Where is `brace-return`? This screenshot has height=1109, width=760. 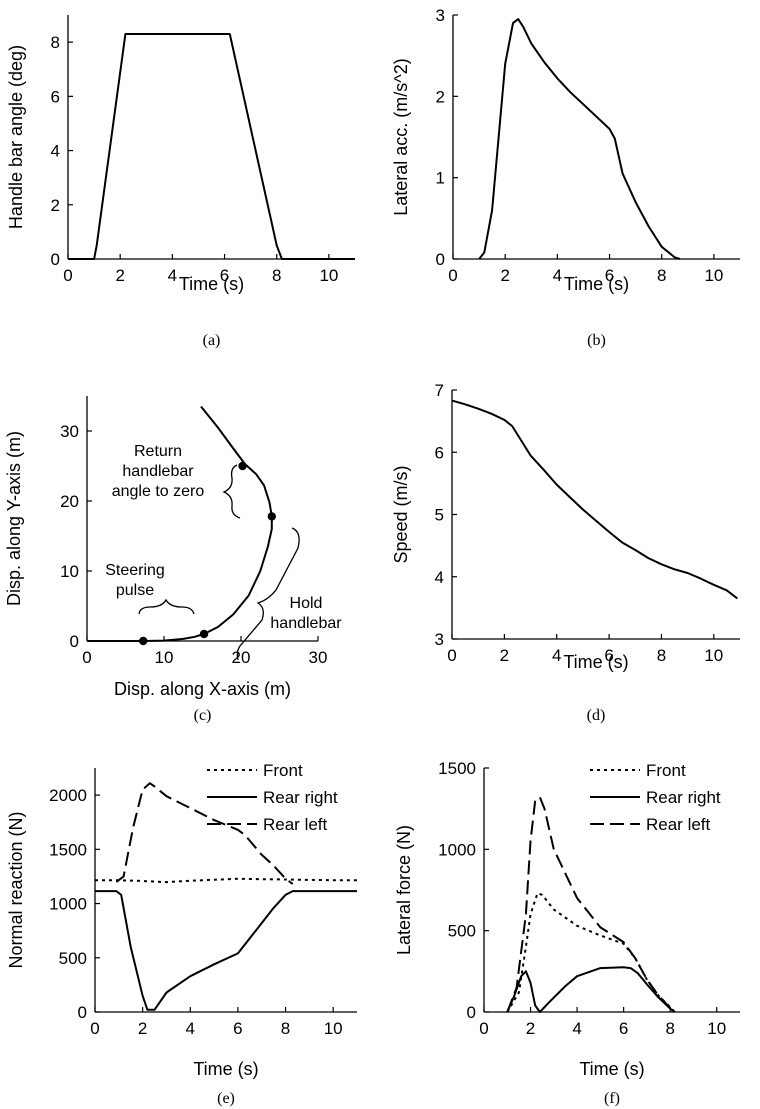 brace-return is located at coordinates (231, 491).